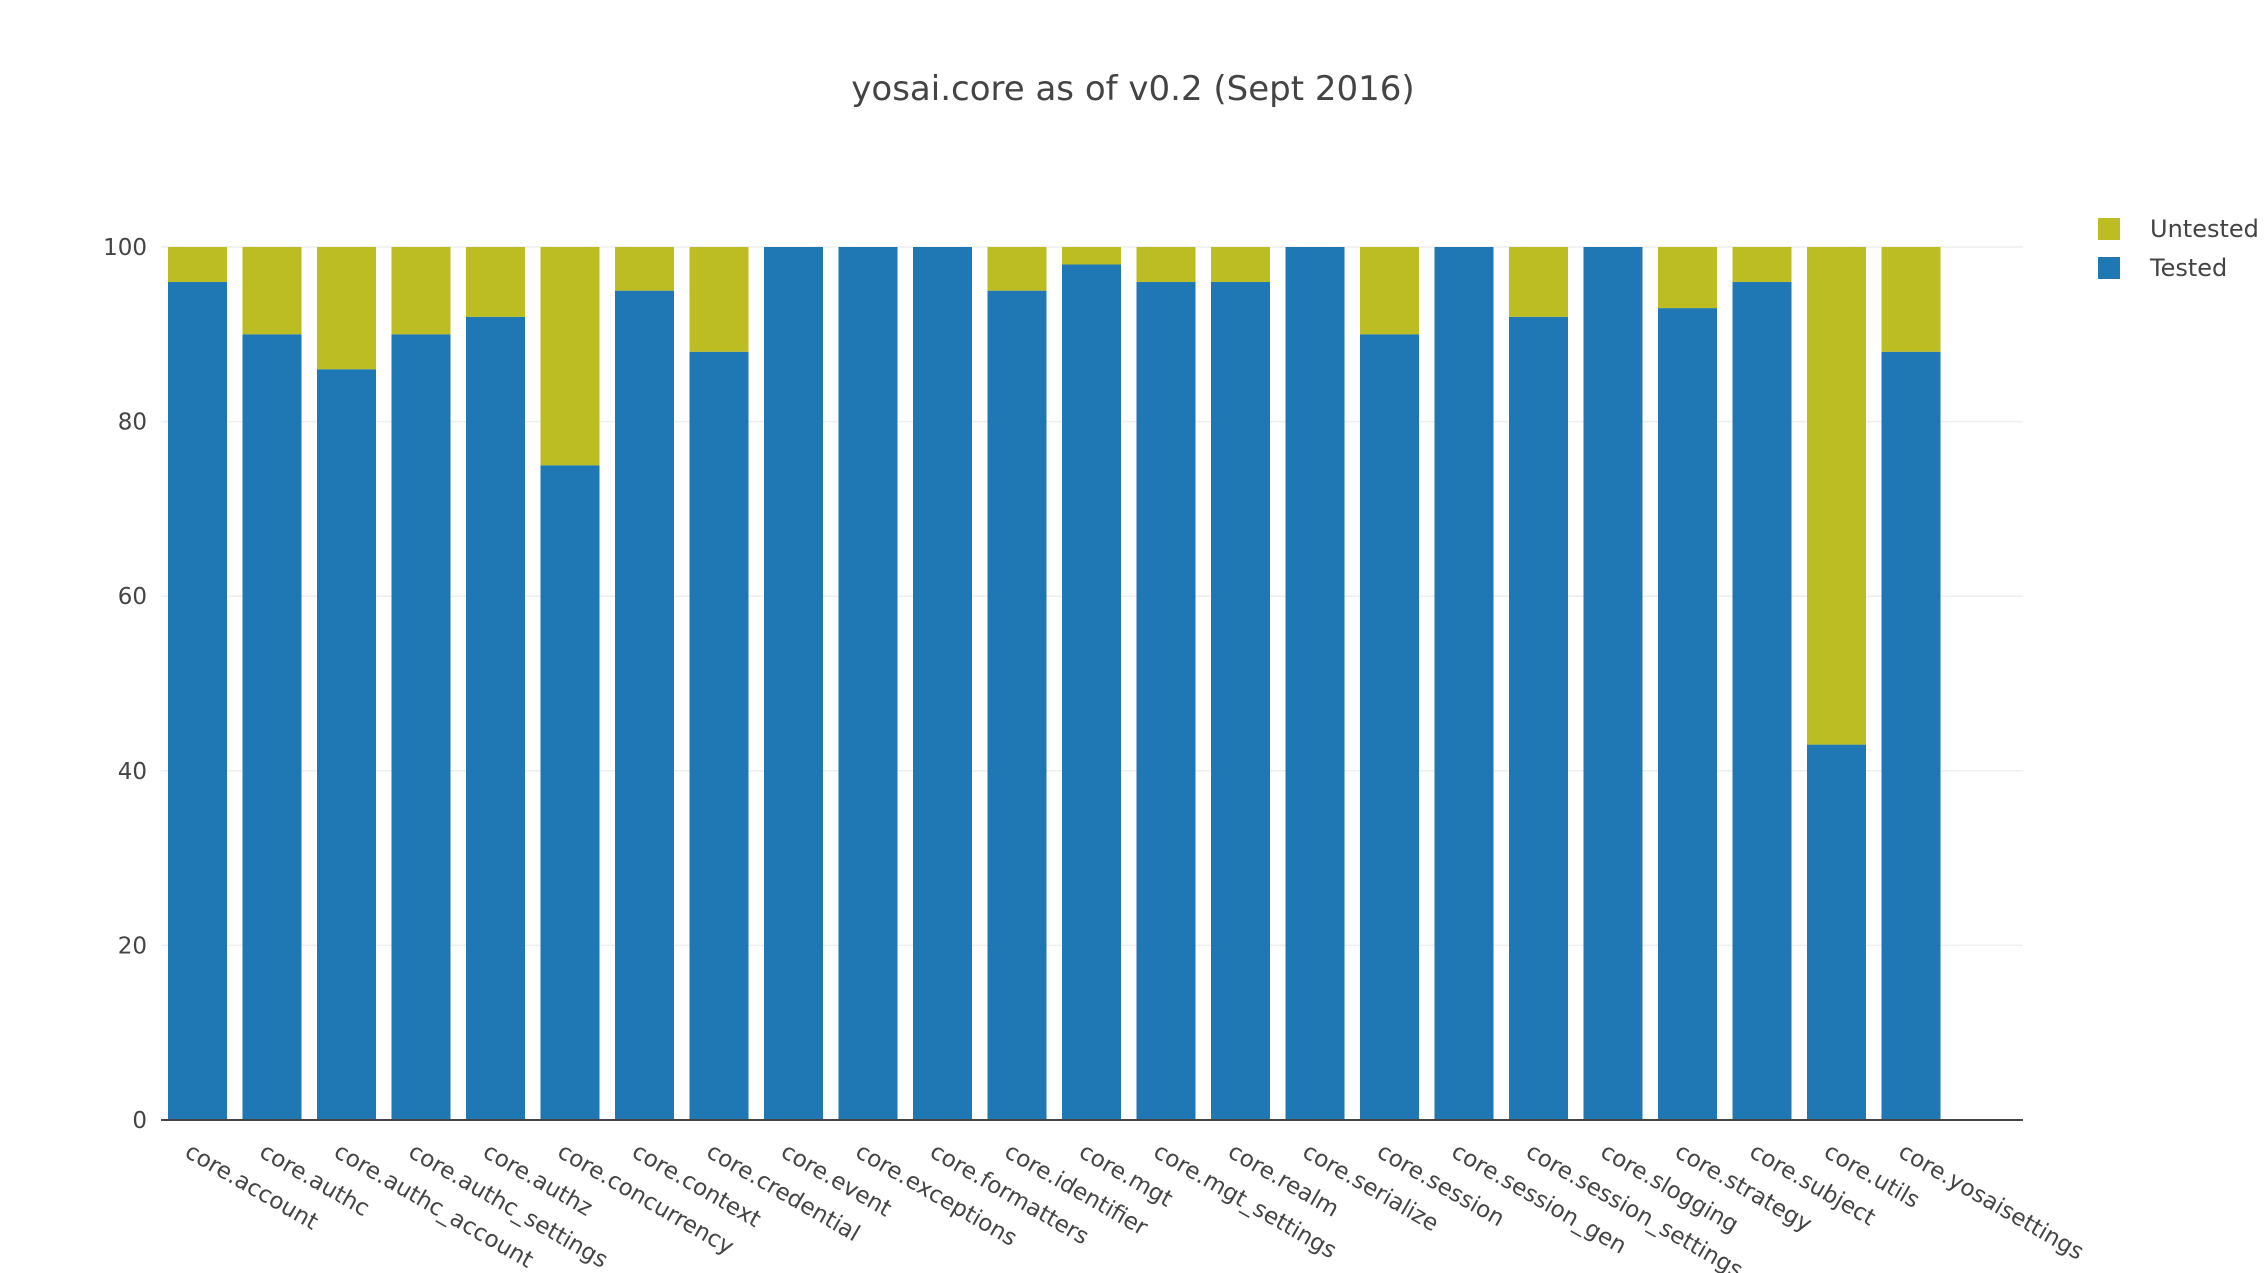  I want to click on y-tick-label: 40, so click(132, 772).